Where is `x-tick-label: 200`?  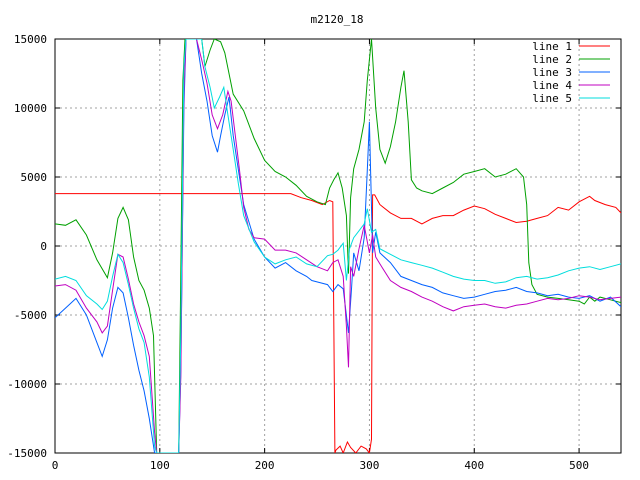
x-tick-label: 200 is located at coordinates (265, 465).